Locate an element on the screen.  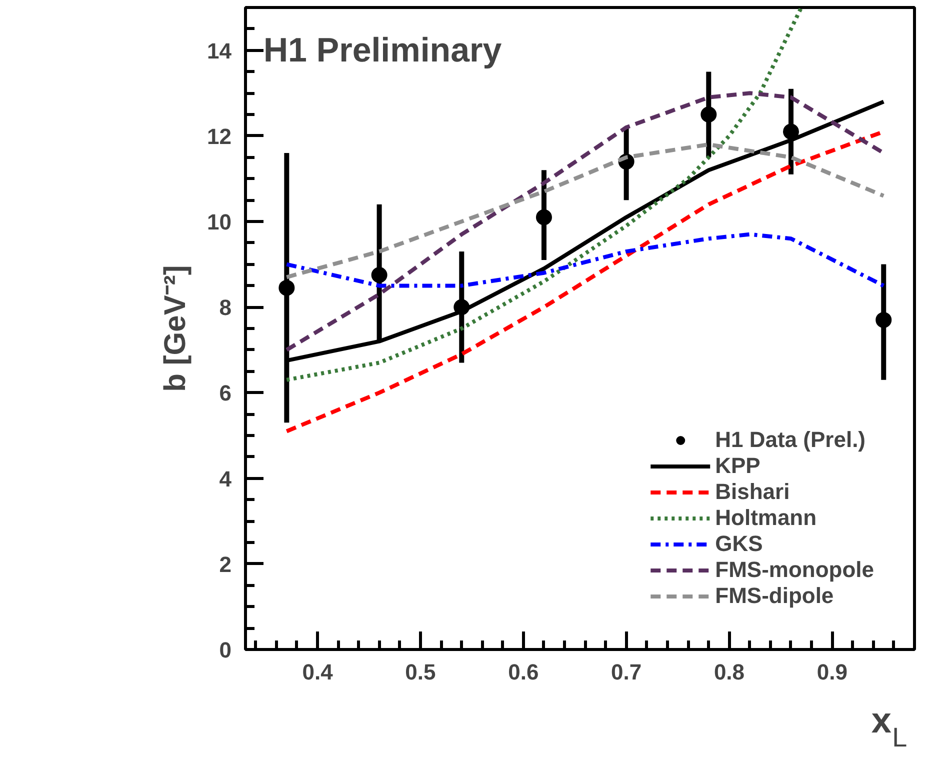
y-tick-label: 8 is located at coordinates (225, 307).